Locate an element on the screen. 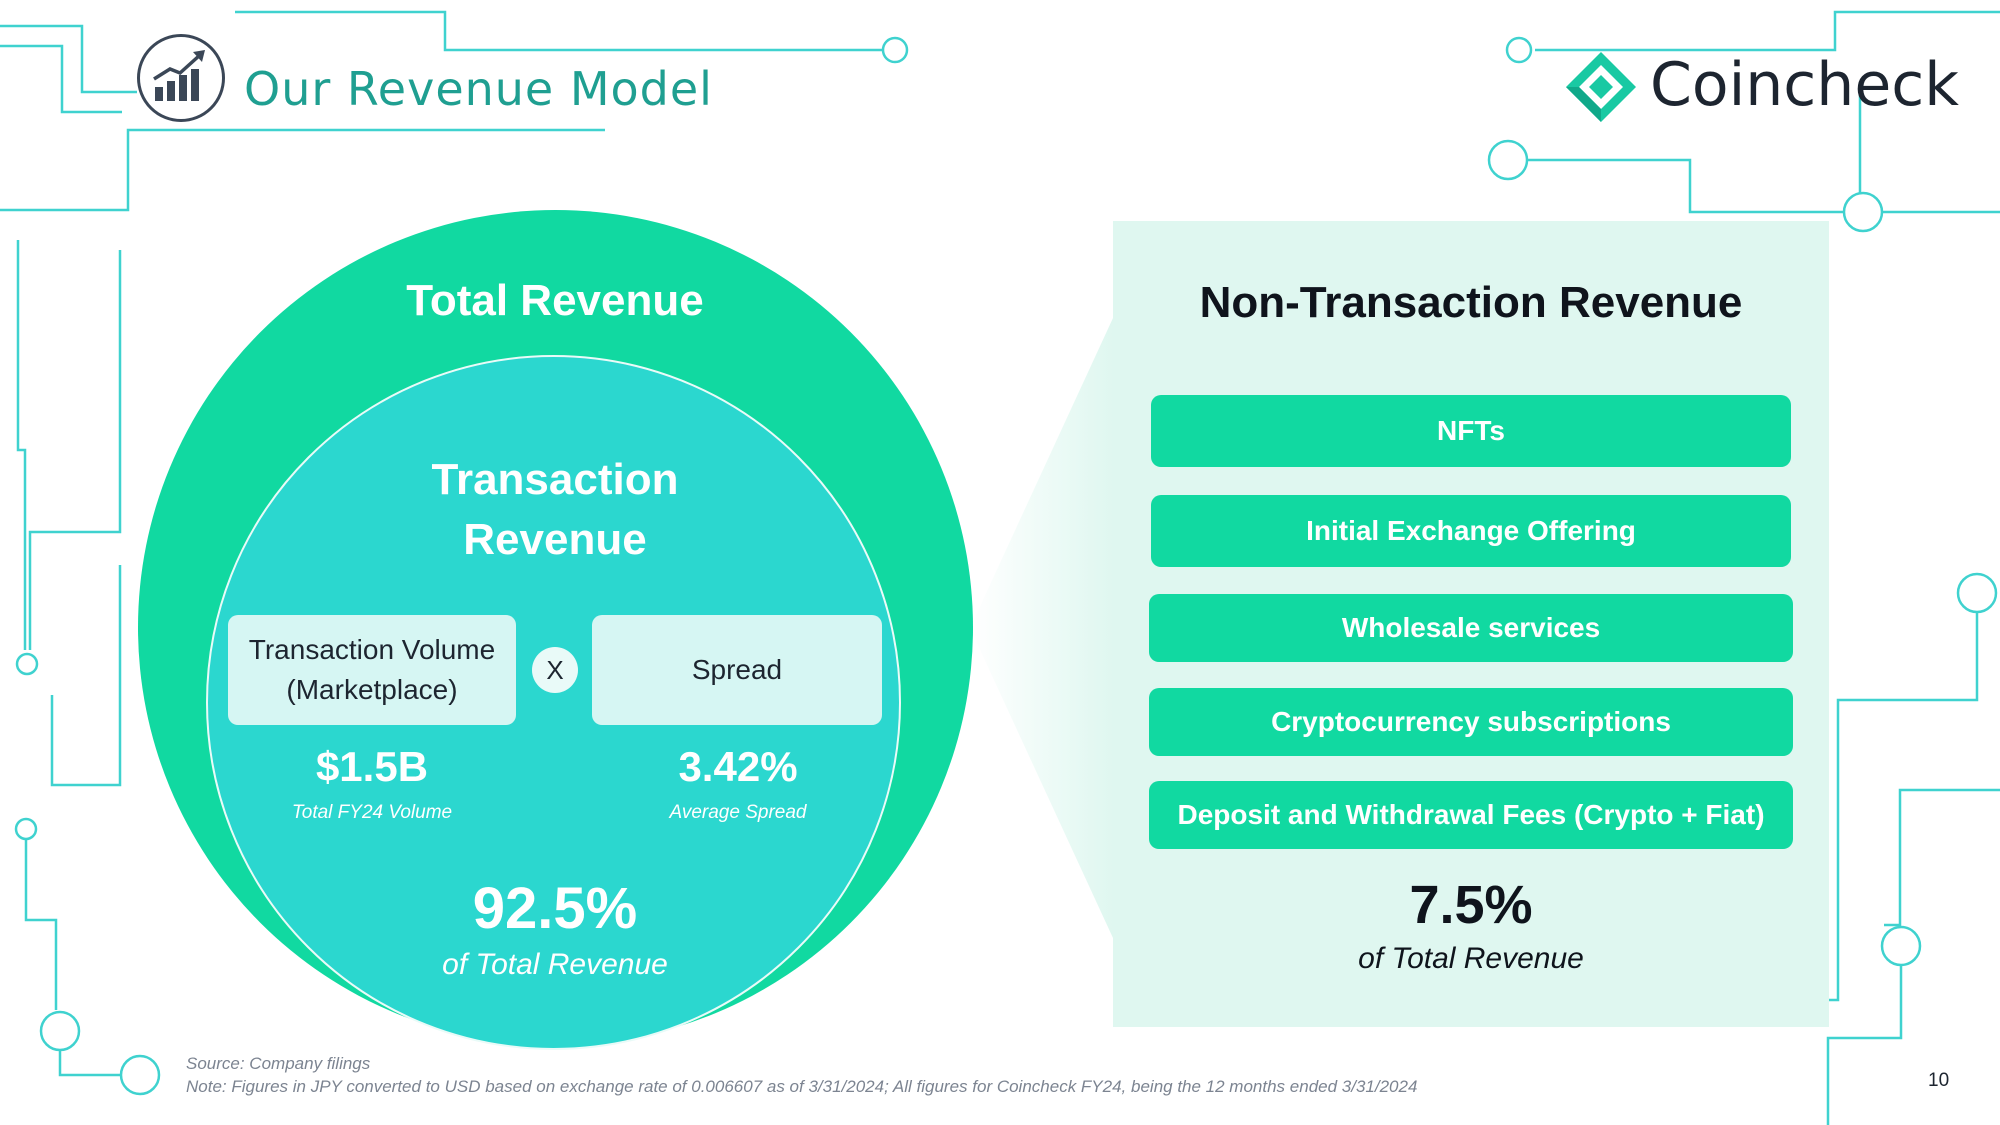 The width and height of the screenshot is (2000, 1125). spread-label: Spread is located at coordinates (737, 669).